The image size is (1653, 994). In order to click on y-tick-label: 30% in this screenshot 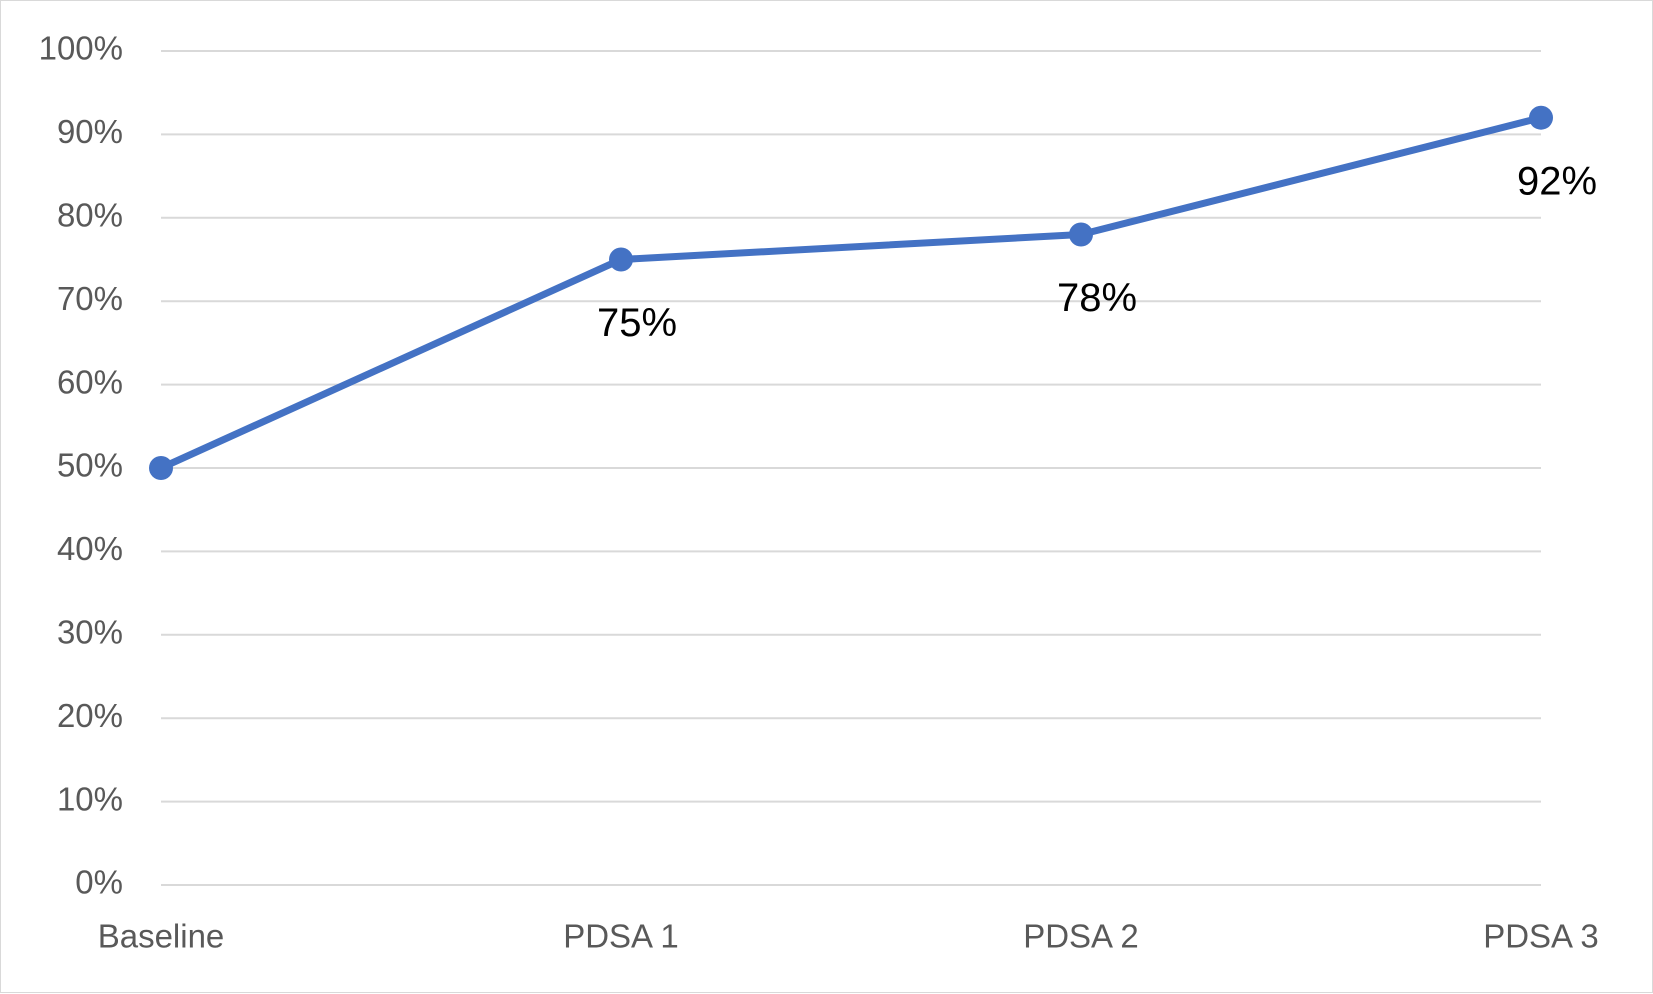, I will do `click(90, 632)`.